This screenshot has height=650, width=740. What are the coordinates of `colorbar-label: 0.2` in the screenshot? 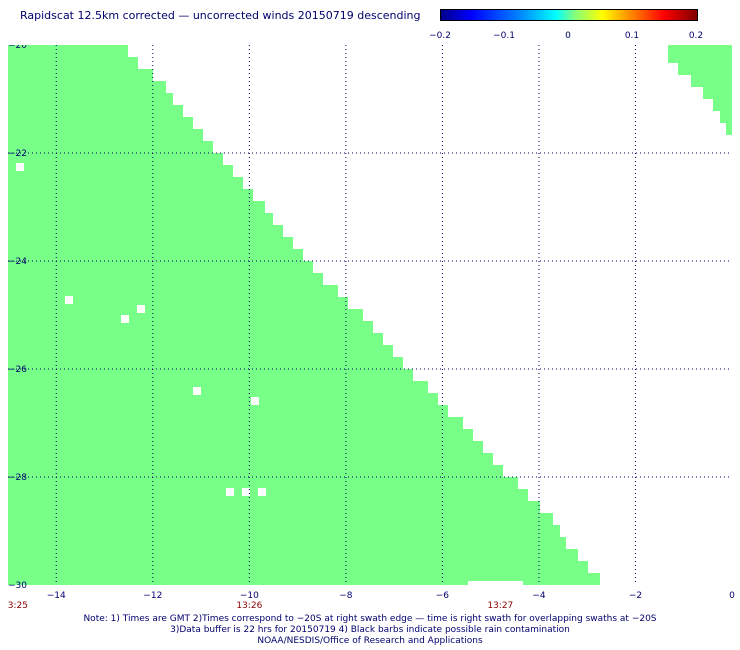 It's located at (696, 36).